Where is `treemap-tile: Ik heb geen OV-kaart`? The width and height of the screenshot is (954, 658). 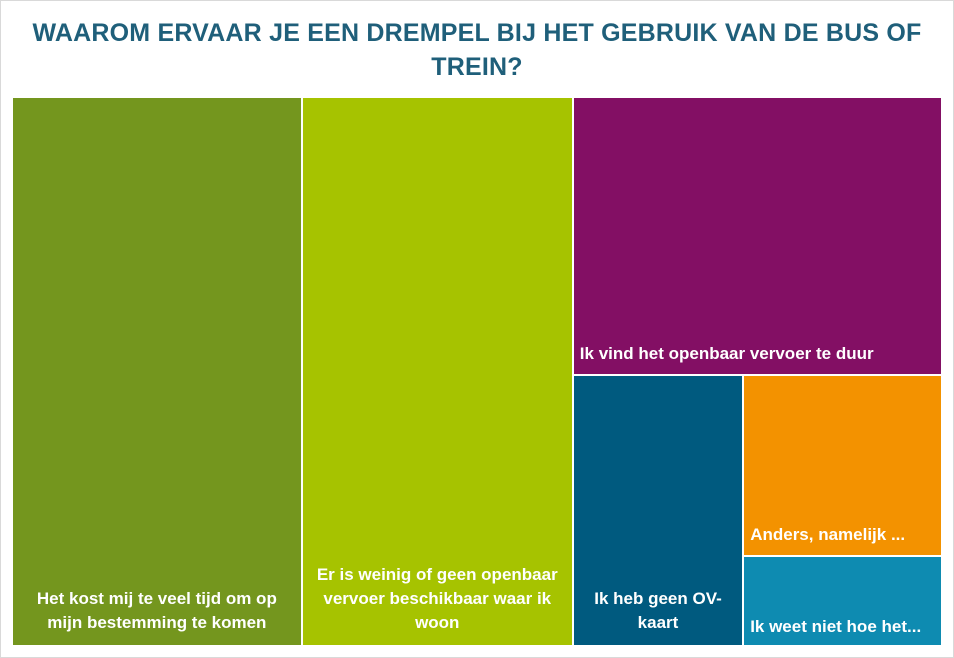
treemap-tile: Ik heb geen OV-kaart is located at coordinates (658, 510).